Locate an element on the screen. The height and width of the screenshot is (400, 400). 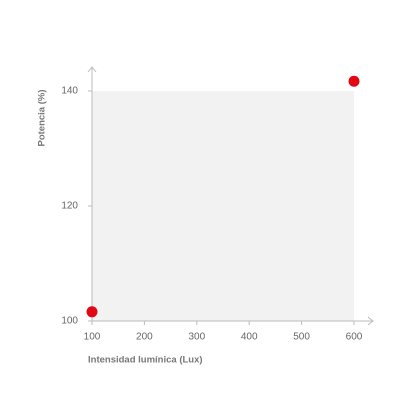
x-tick-label: 300 is located at coordinates (196, 337).